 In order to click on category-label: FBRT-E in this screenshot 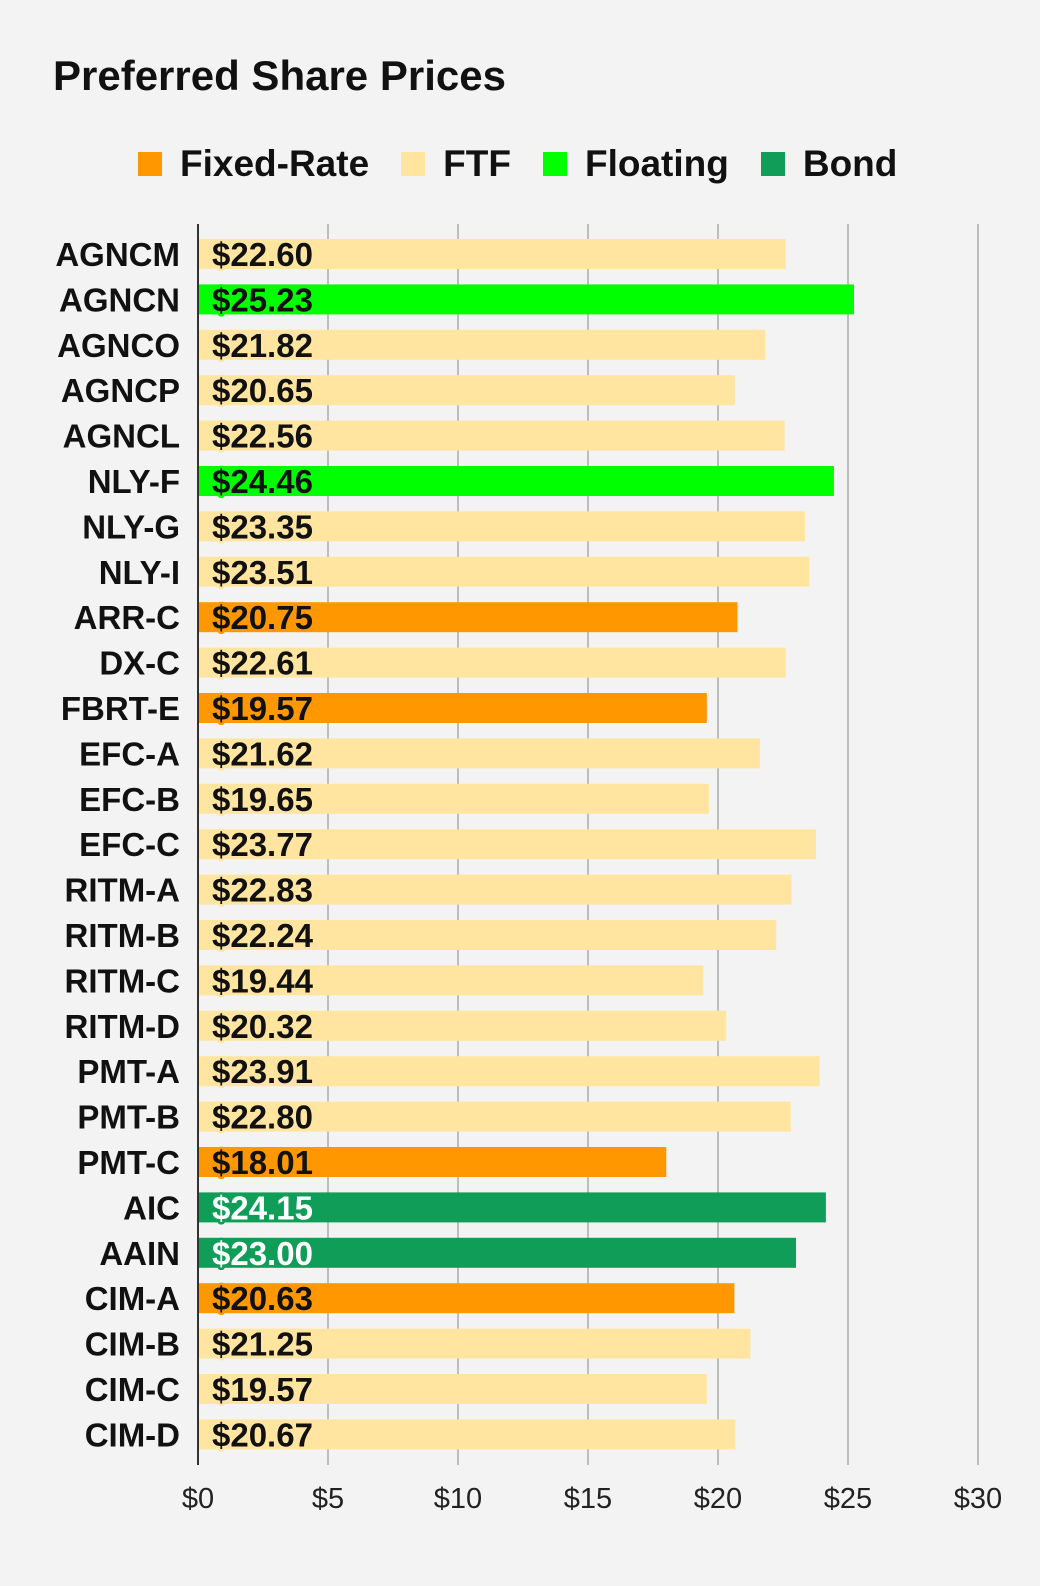, I will do `click(120, 708)`.